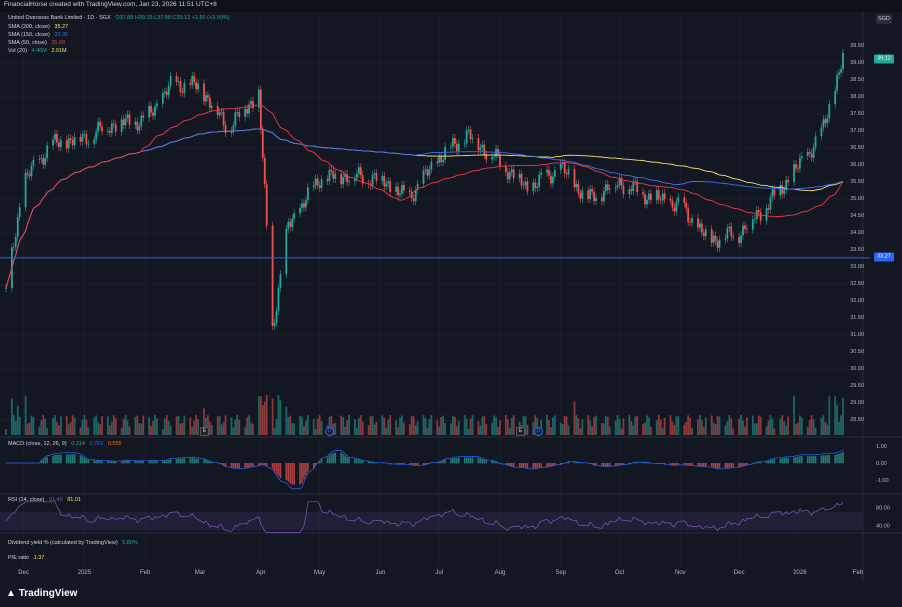  I want to click on tradingview-logo: ▲ TradingView, so click(41, 593).